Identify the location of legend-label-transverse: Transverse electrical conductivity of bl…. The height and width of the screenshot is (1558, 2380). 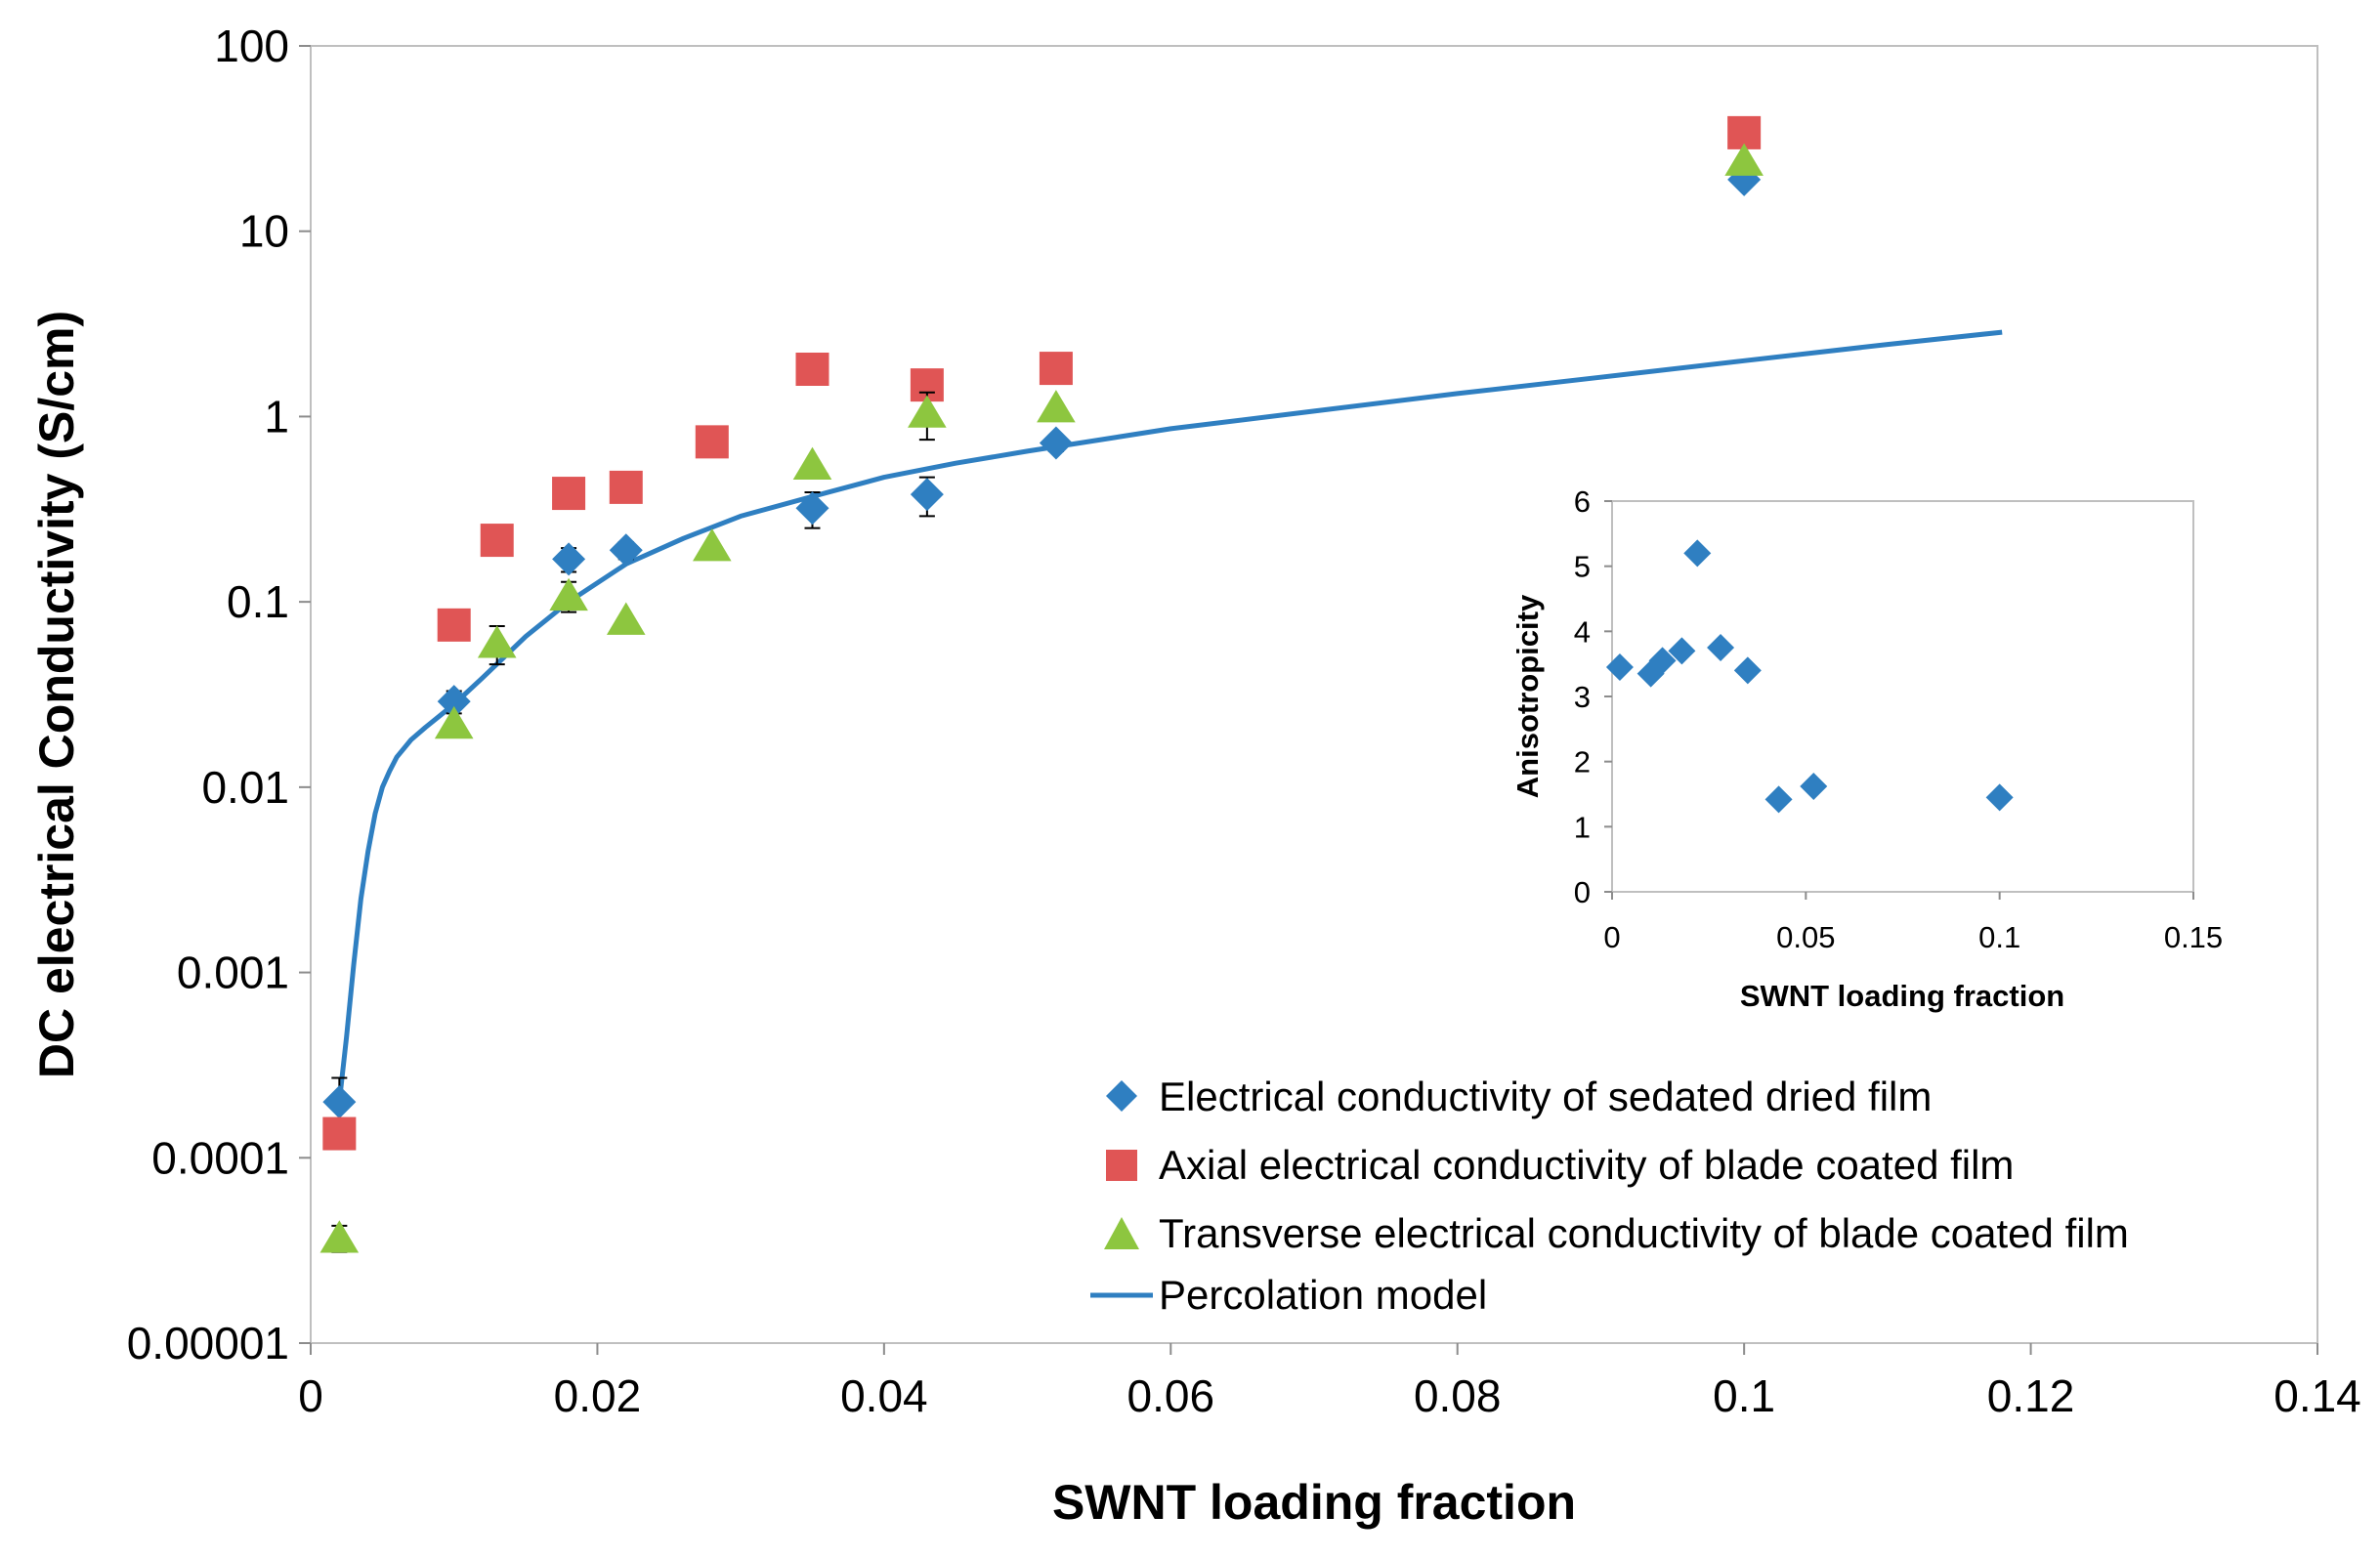
(1644, 1233).